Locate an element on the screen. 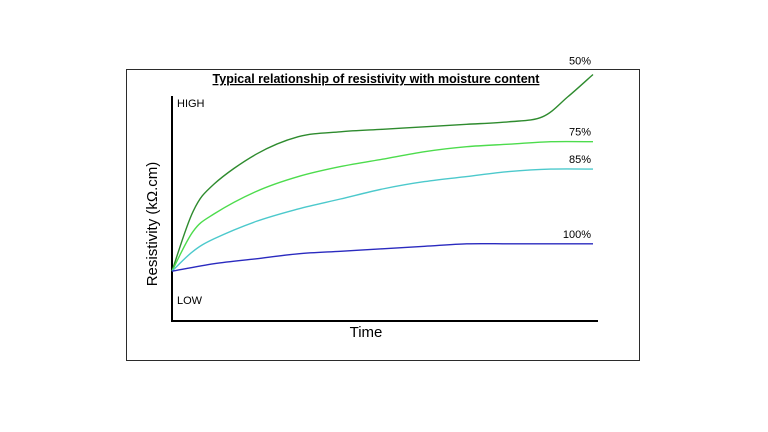 This screenshot has height=432, width=768. y-low-label: LOW is located at coordinates (190, 301).